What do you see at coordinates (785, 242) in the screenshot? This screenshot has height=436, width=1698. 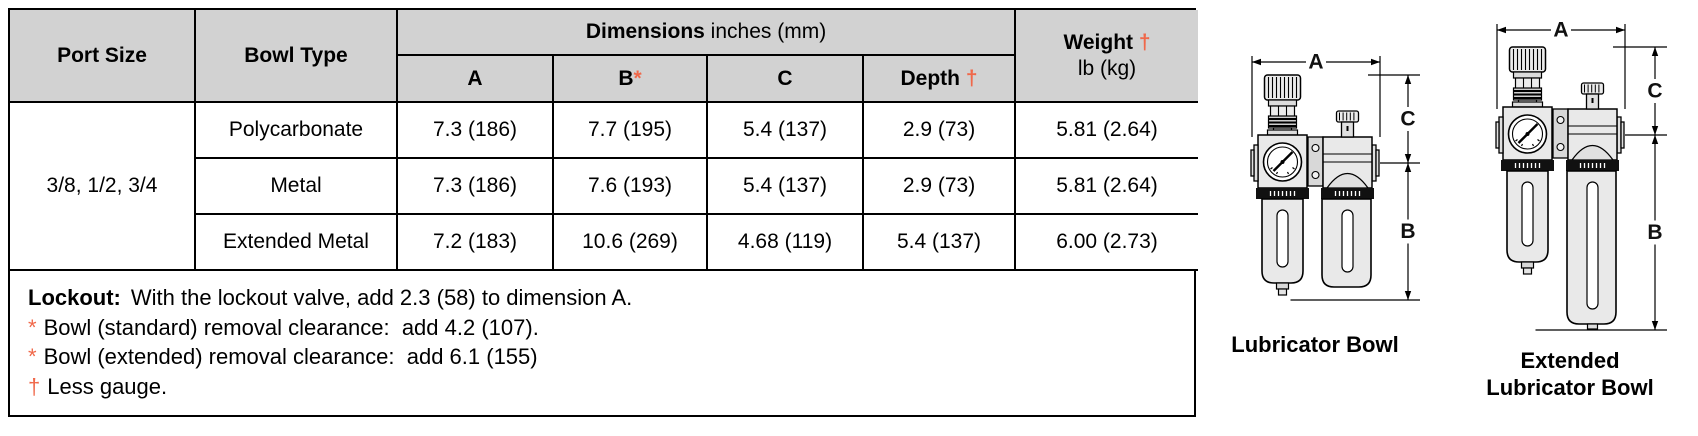 I see `dim-c-cell: 4.68 (119)` at bounding box center [785, 242].